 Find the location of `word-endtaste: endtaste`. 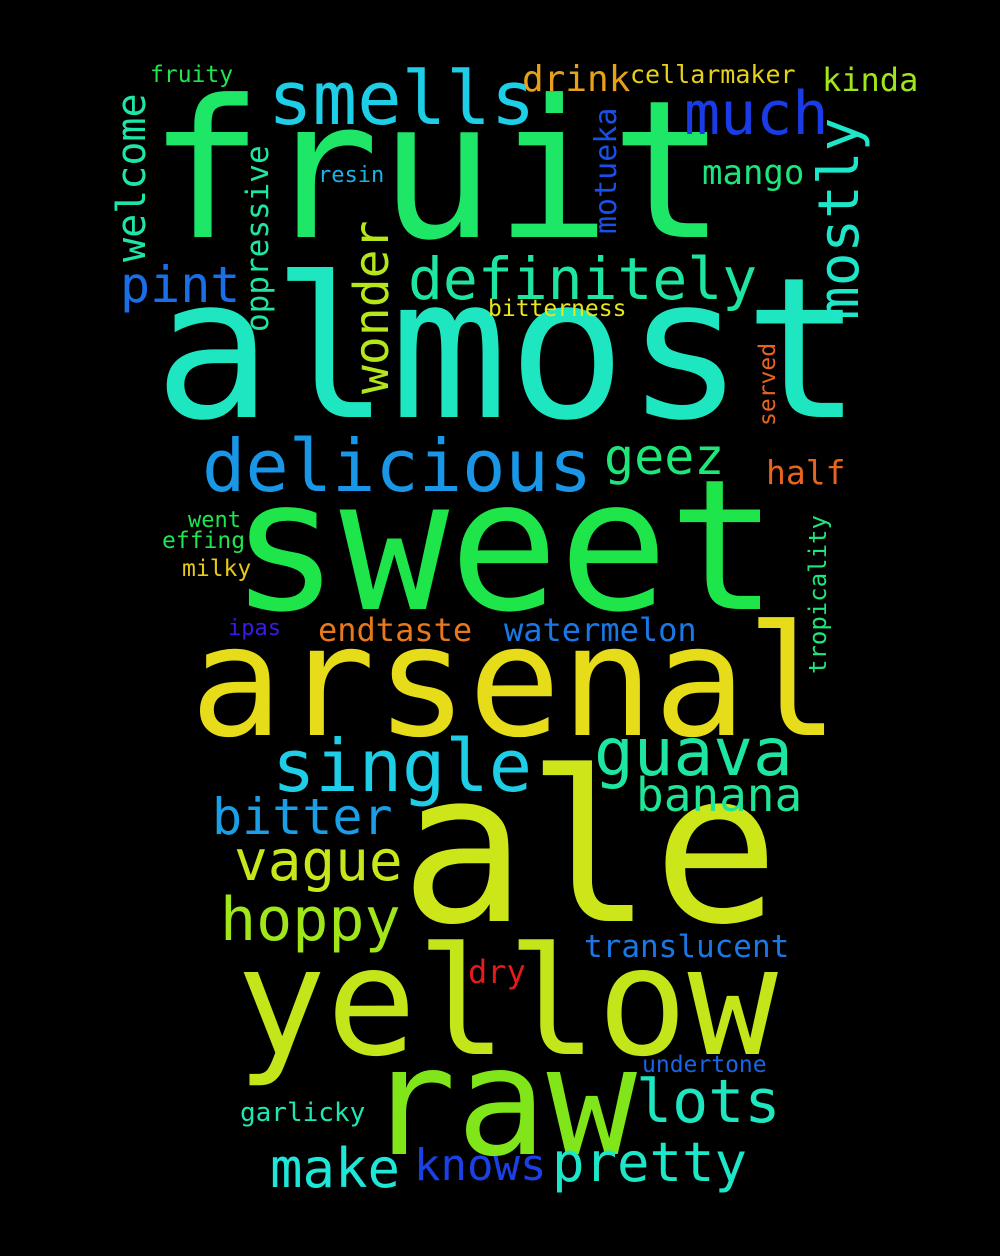

word-endtaste: endtaste is located at coordinates (395, 630).